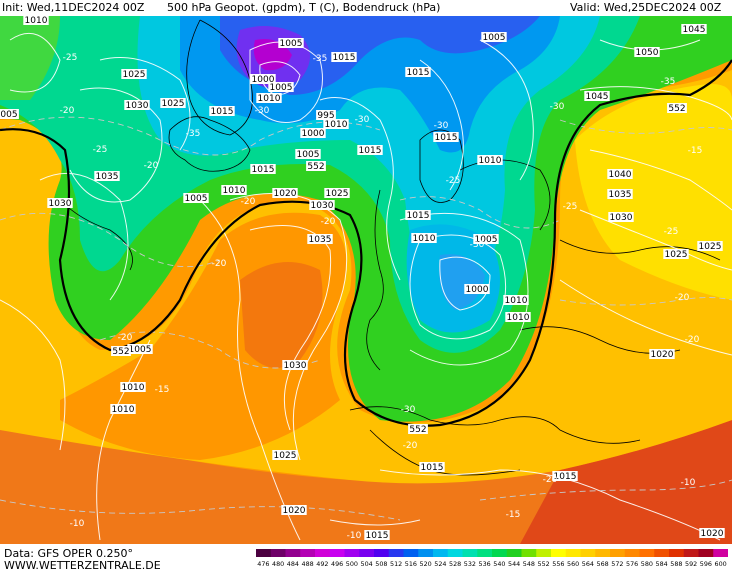  What do you see at coordinates (440, 564) in the screenshot?
I see `colorbar-tick: 524` at bounding box center [440, 564].